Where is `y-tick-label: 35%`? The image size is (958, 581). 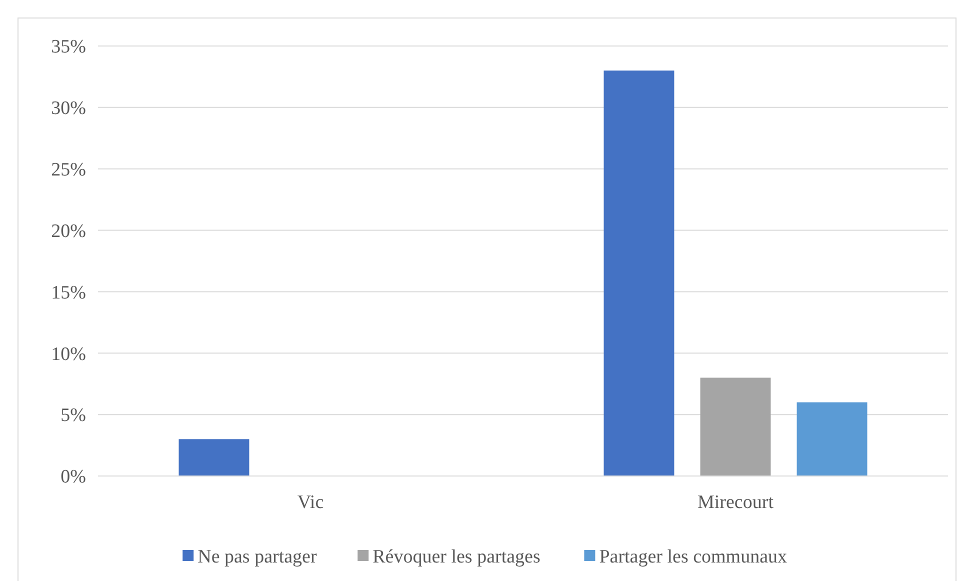 y-tick-label: 35% is located at coordinates (68, 47).